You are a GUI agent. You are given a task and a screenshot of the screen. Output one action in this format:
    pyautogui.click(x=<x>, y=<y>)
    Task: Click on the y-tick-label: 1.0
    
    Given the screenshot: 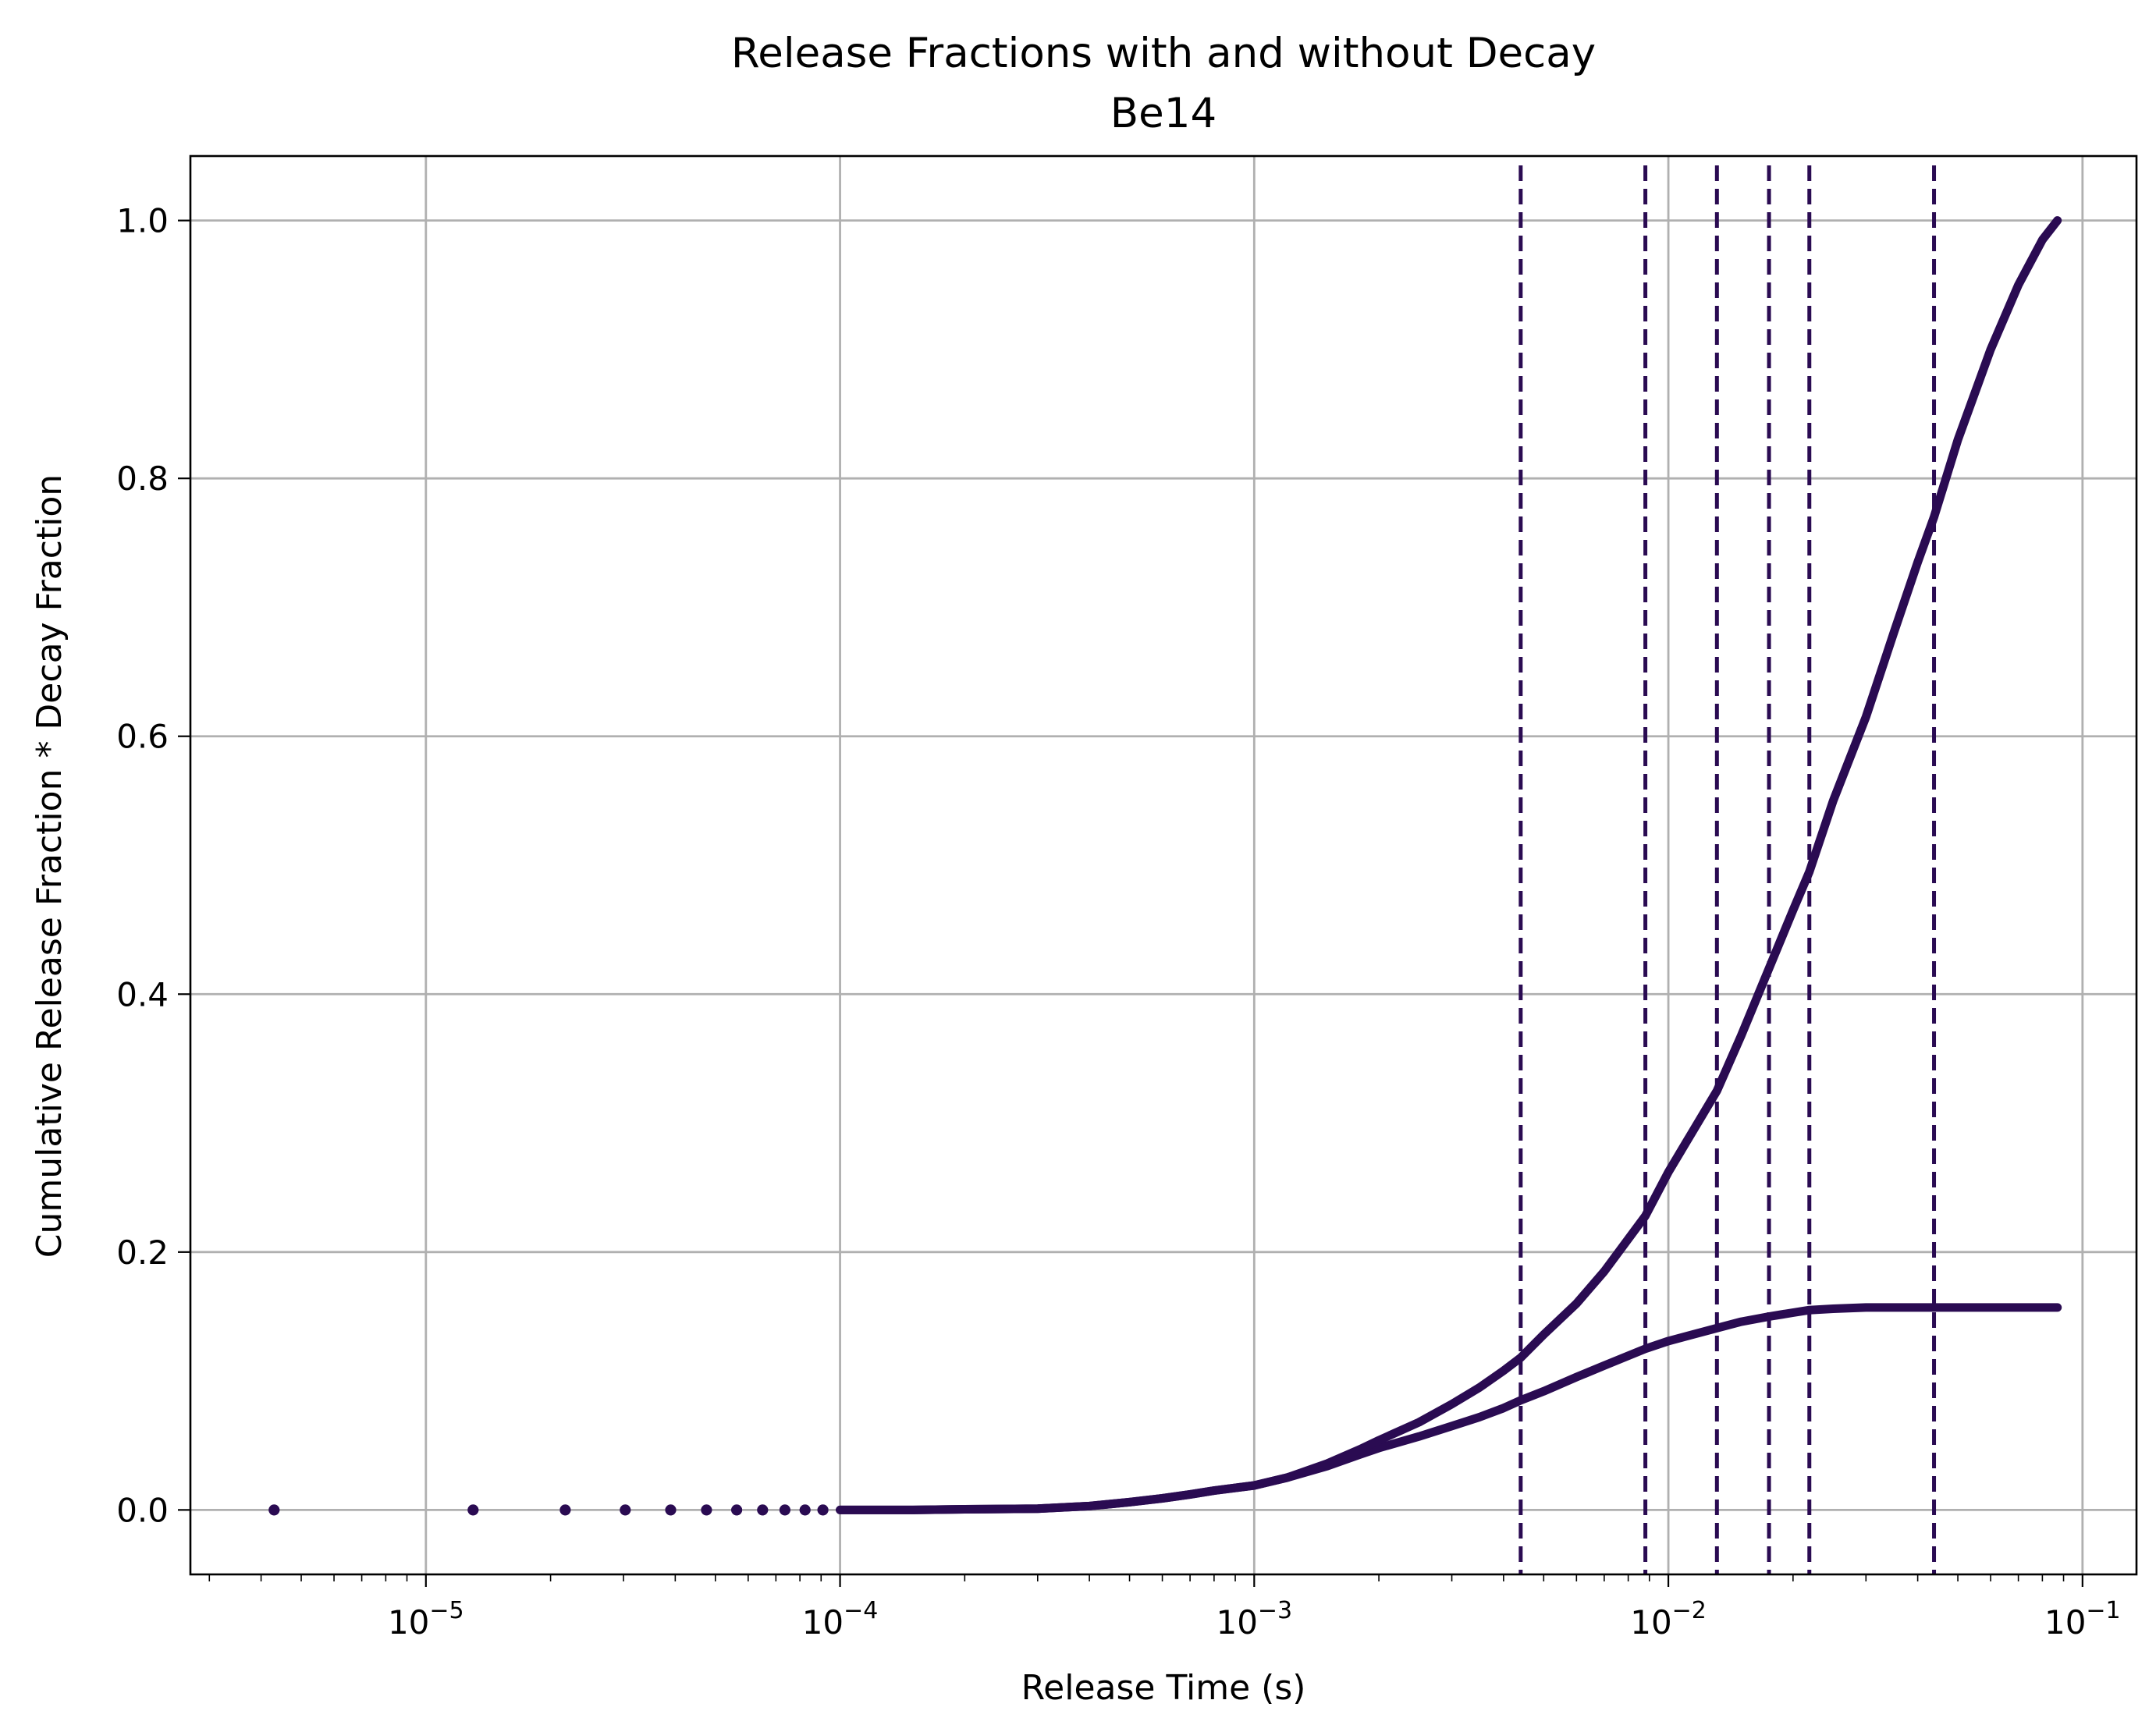 What is the action you would take?
    pyautogui.click(x=142, y=221)
    